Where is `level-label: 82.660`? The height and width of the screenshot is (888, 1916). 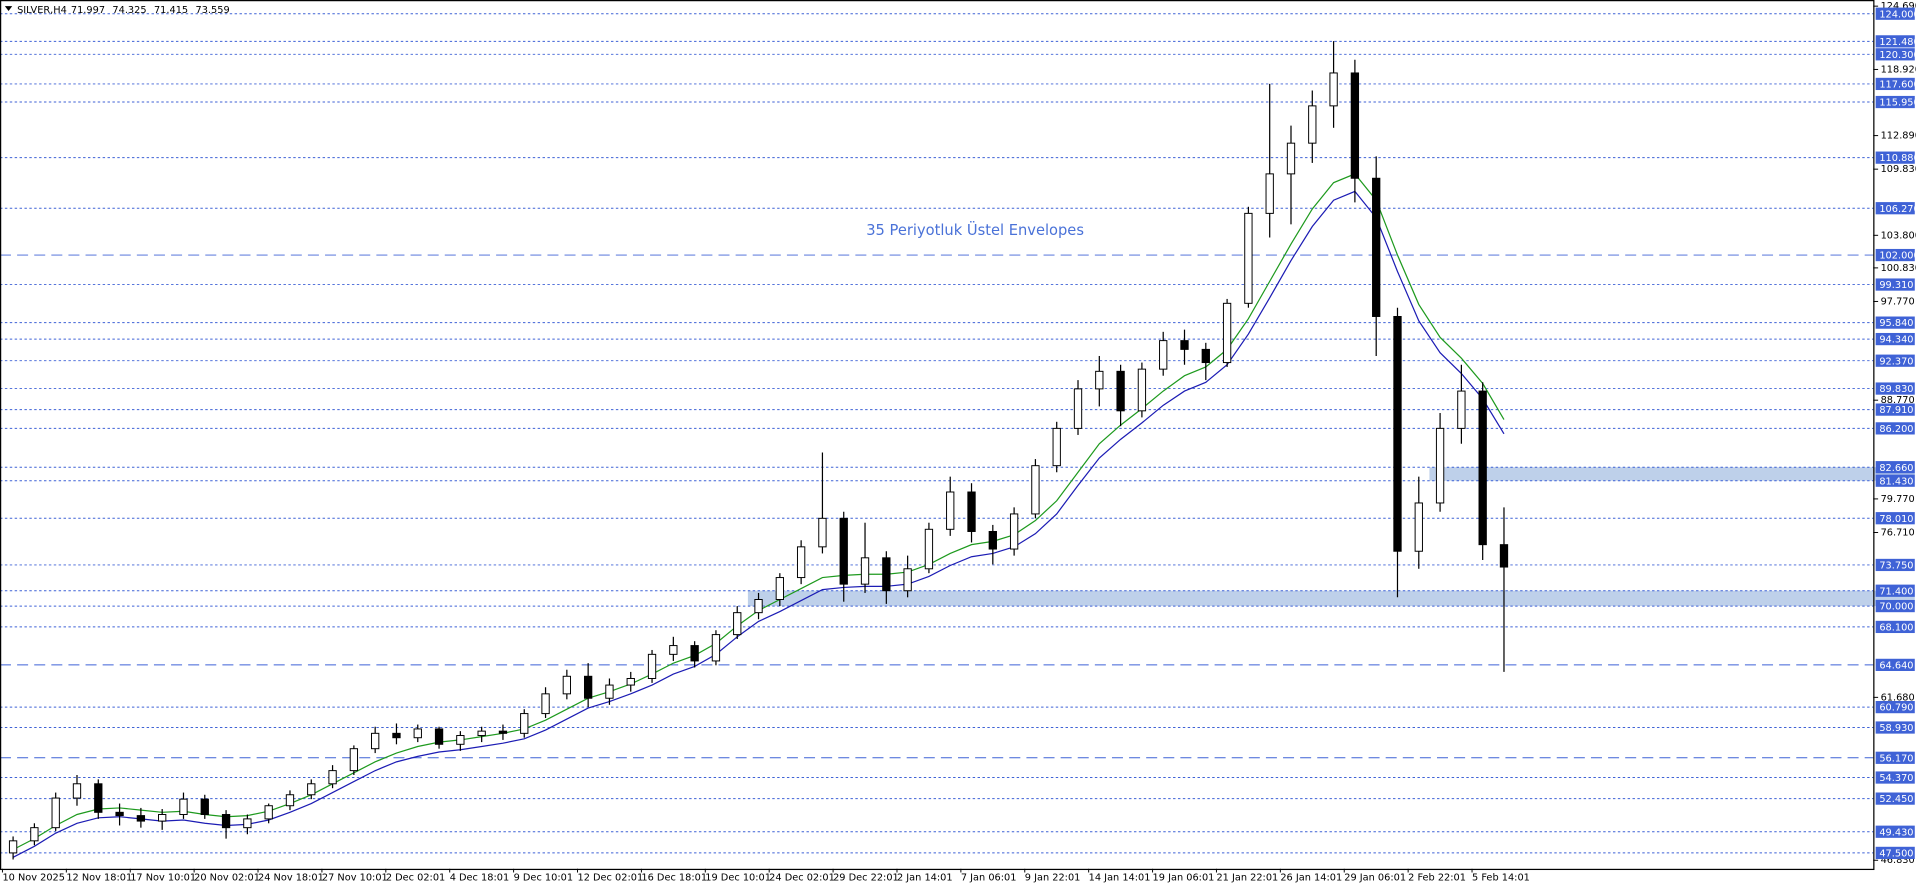
level-label: 82.660 is located at coordinates (1896, 468).